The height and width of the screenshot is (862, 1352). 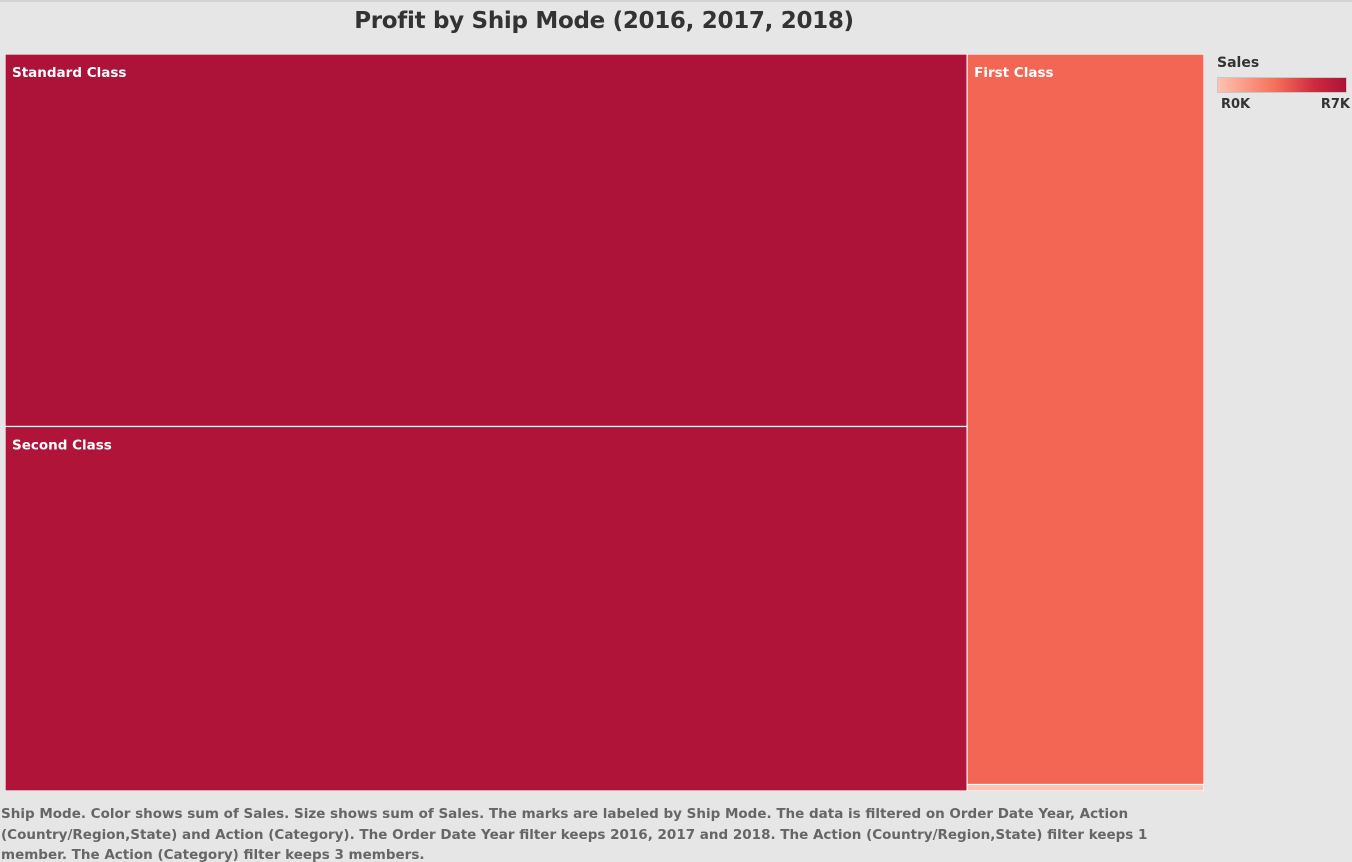 What do you see at coordinates (1236, 104) in the screenshot?
I see `legend-min-label: R0K` at bounding box center [1236, 104].